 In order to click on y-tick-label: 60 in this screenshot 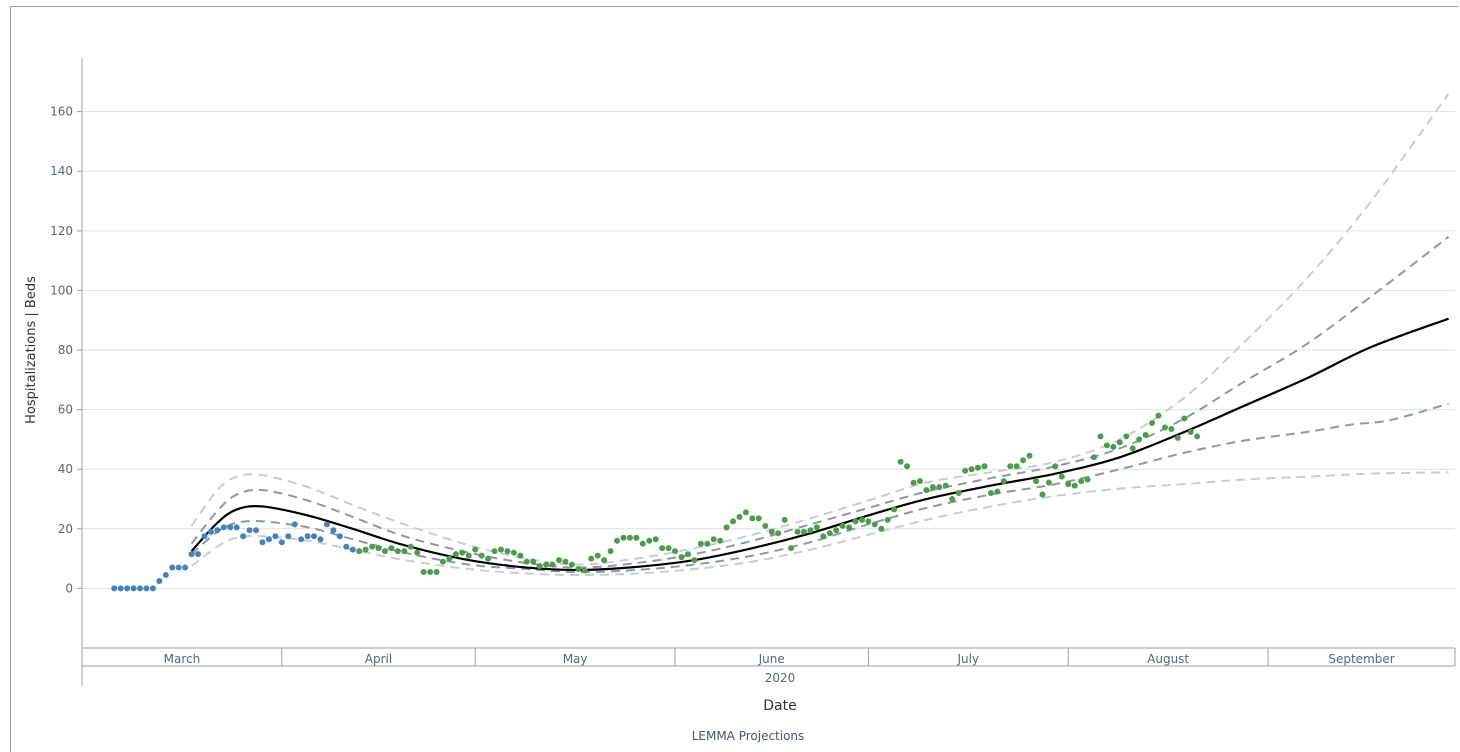, I will do `click(65, 410)`.